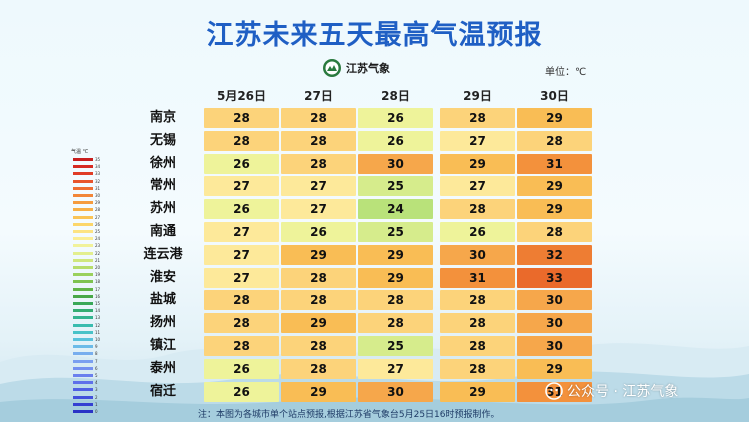 Image resolution: width=749 pixels, height=422 pixels. I want to click on city-label: 淮安, so click(162, 277).